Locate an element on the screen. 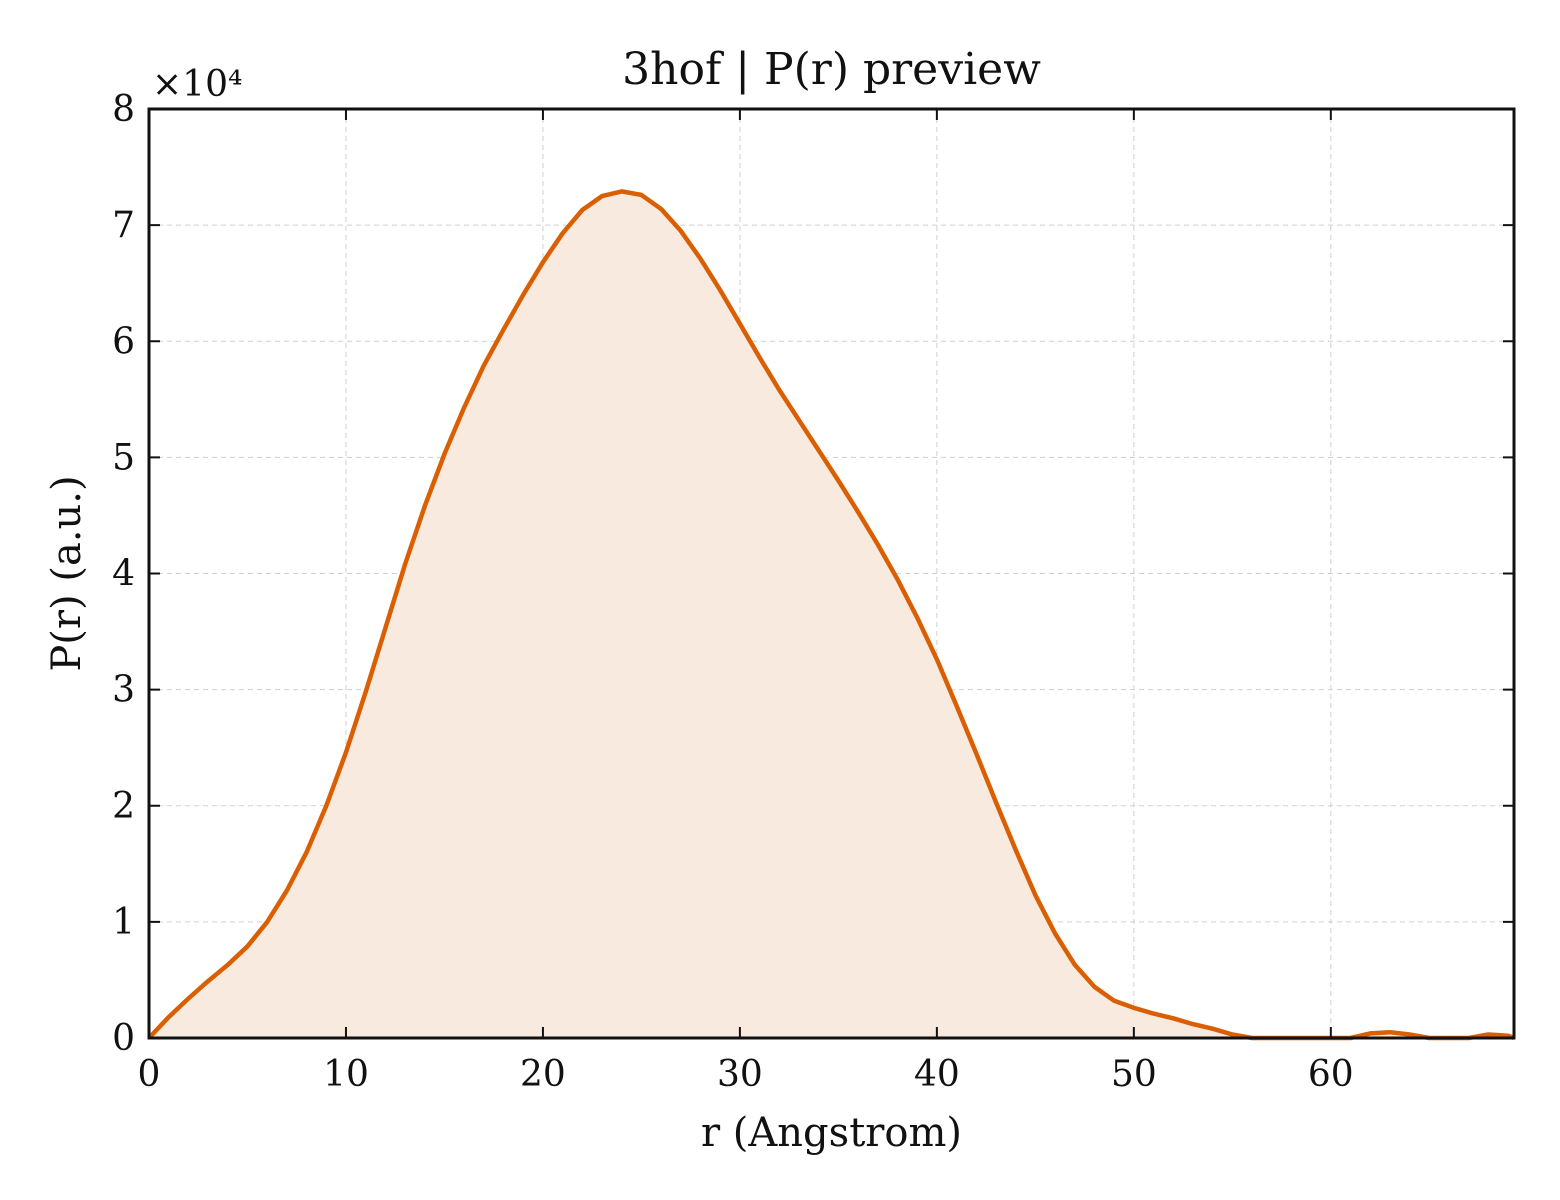 This screenshot has height=1200, width=1560. x-tick-label: 40 is located at coordinates (937, 1074).